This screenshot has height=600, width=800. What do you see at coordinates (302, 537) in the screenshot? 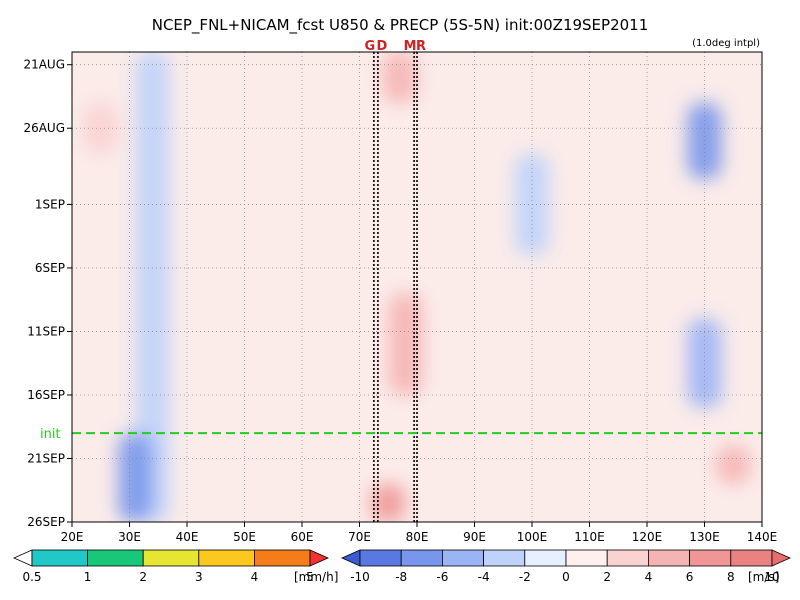
I see `x-tick-label: 60E` at bounding box center [302, 537].